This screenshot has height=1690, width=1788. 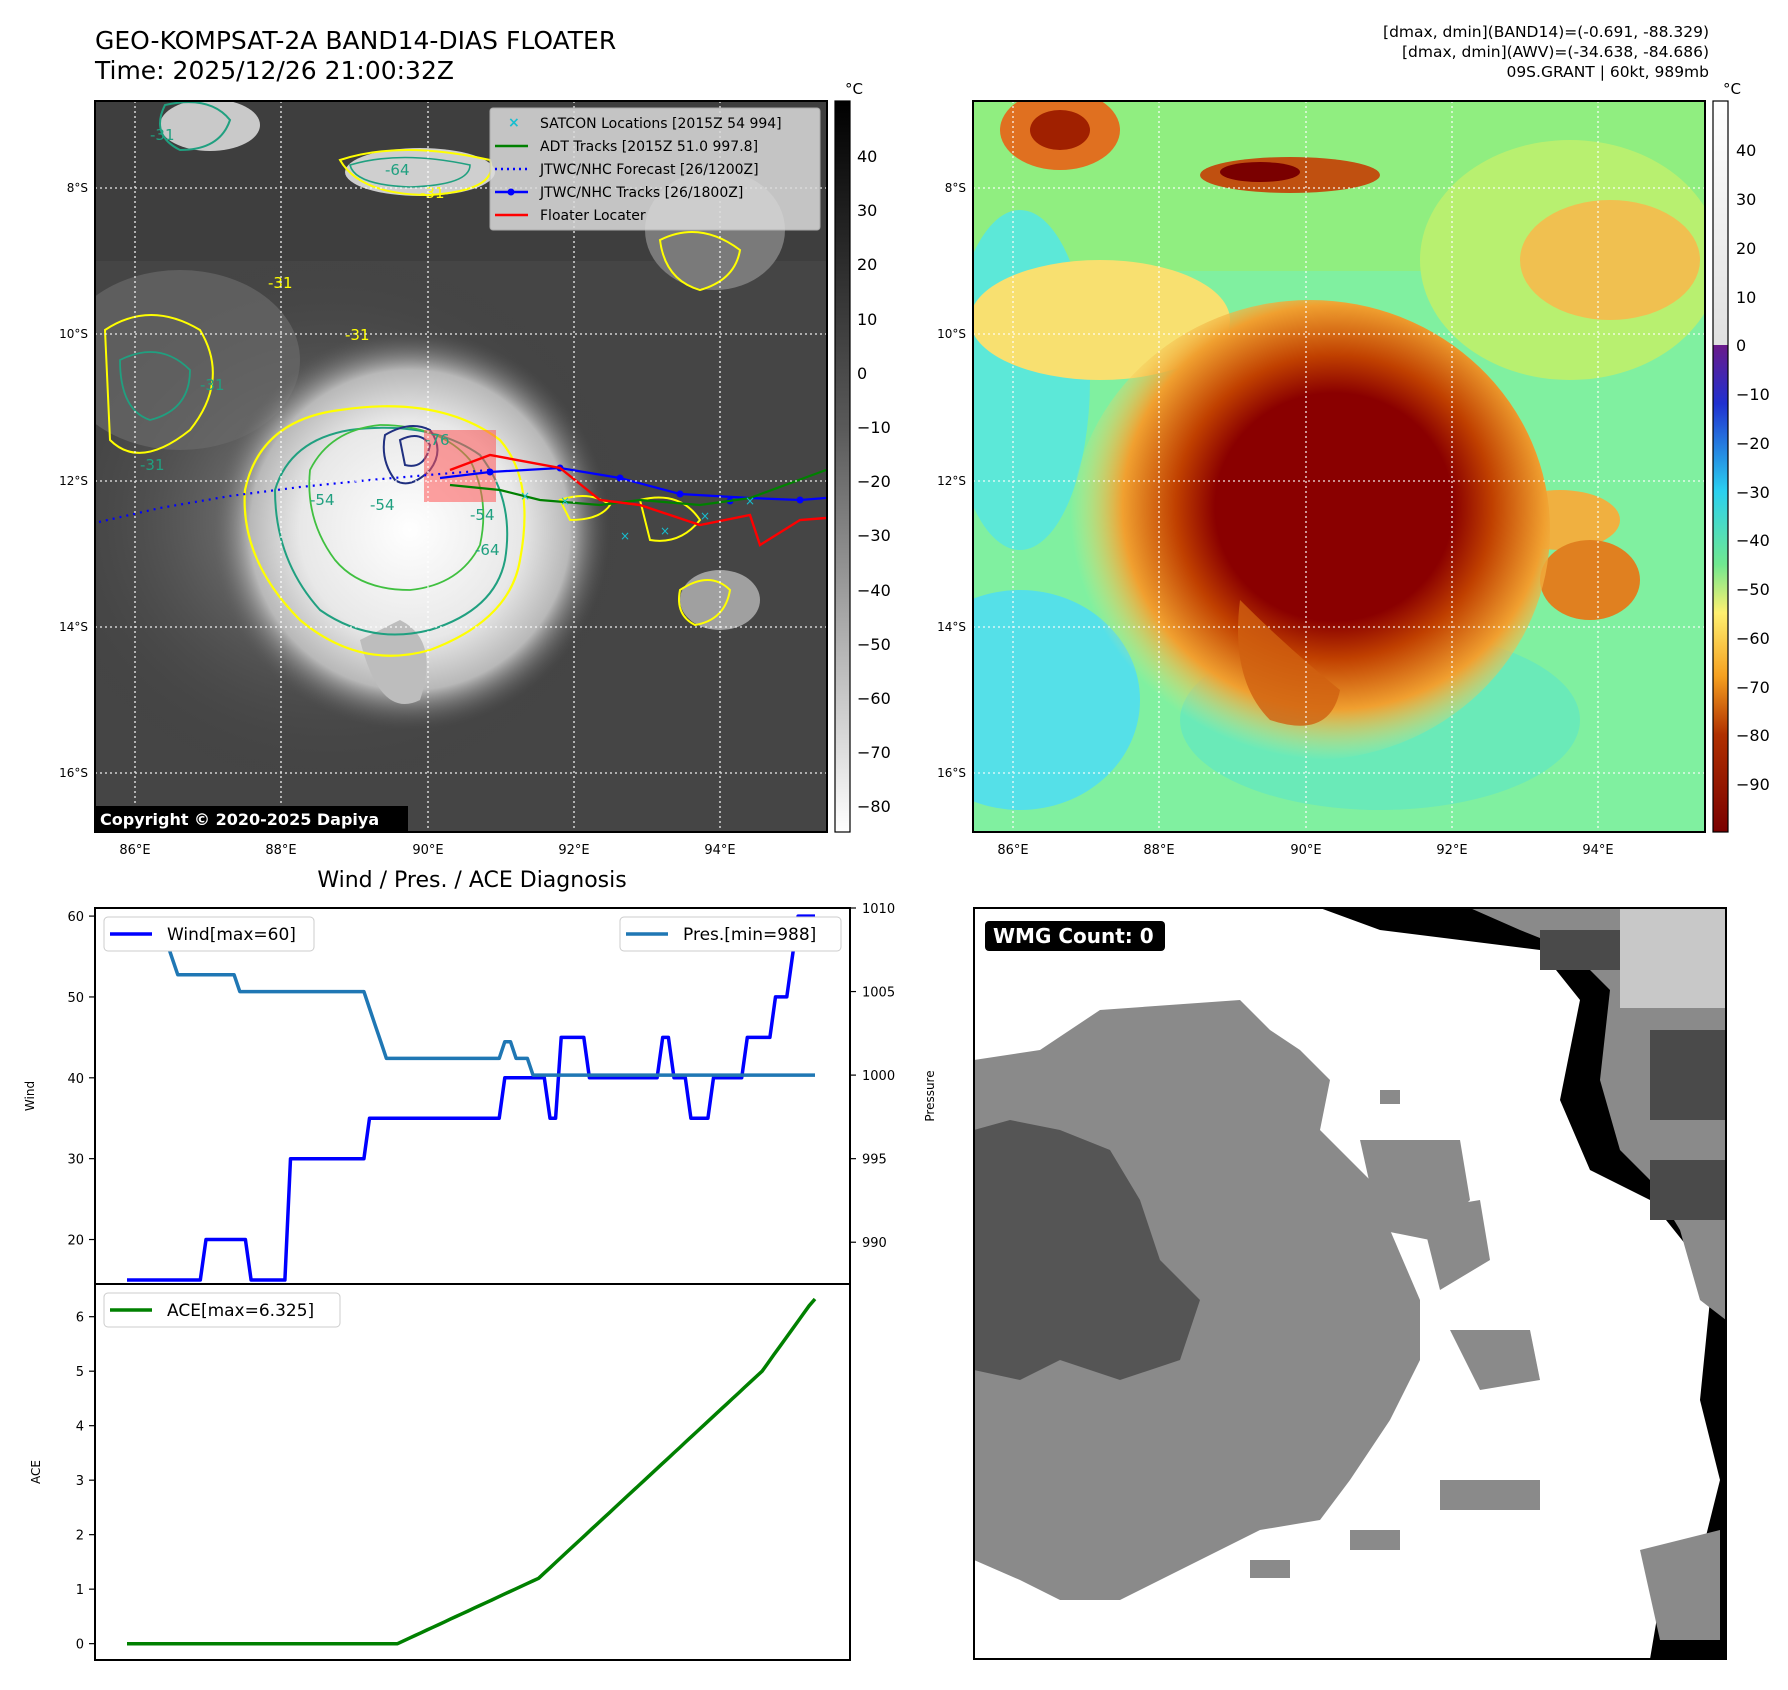 I want to click on ace-ylabel: ACE, so click(x=36, y=1472).